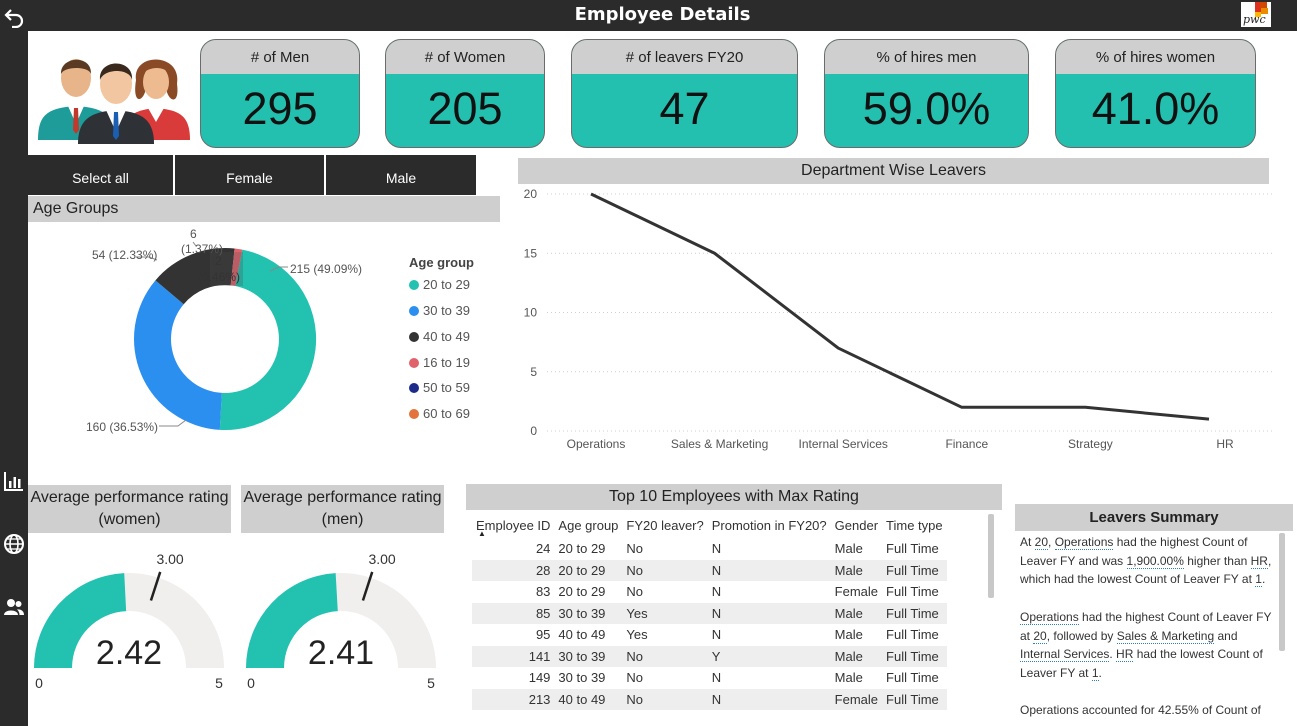 The width and height of the screenshot is (1297, 726). I want to click on gauge-target-label: 3.00, so click(381, 559).